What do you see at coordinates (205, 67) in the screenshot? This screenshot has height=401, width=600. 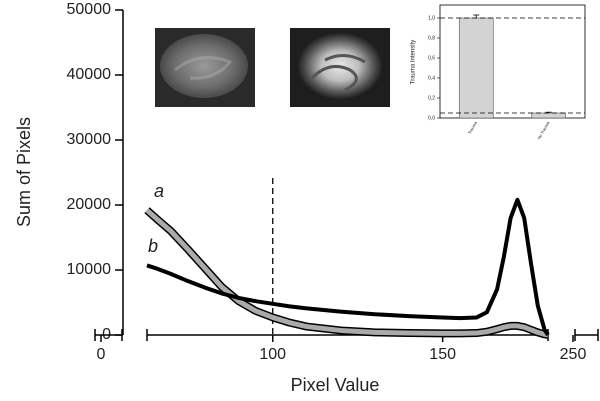 I see `photo-left` at bounding box center [205, 67].